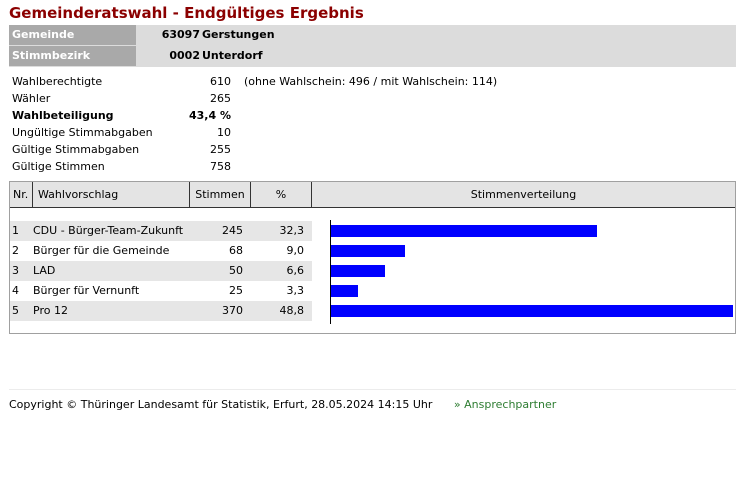 The width and height of the screenshot is (748, 479). What do you see at coordinates (232, 310) in the screenshot?
I see `row-stimmen: 370` at bounding box center [232, 310].